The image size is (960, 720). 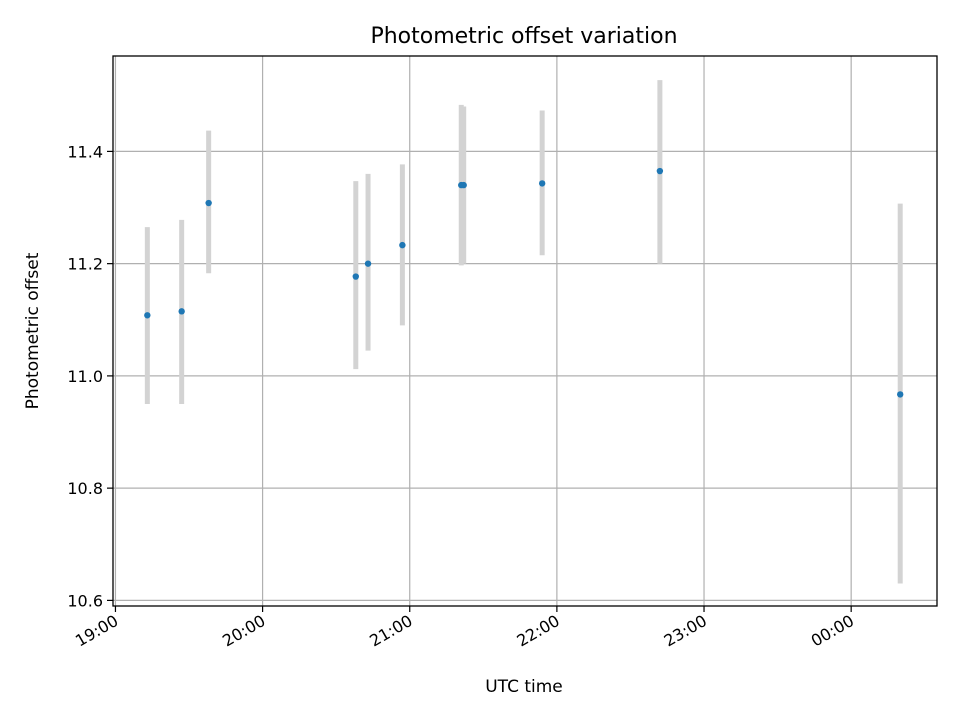 What do you see at coordinates (96, 631) in the screenshot?
I see `x-tick-label: 19:00` at bounding box center [96, 631].